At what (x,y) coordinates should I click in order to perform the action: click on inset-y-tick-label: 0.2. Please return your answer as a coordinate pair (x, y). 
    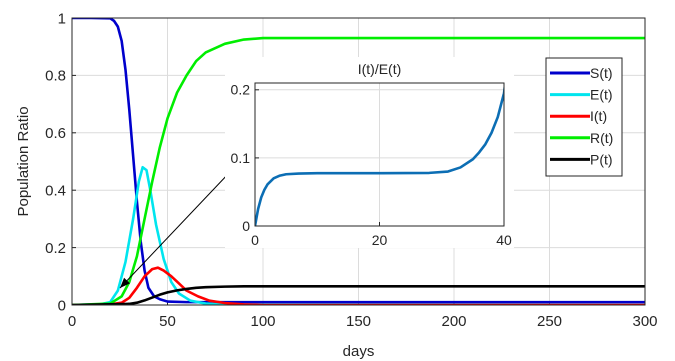
    Looking at the image, I should click on (241, 90).